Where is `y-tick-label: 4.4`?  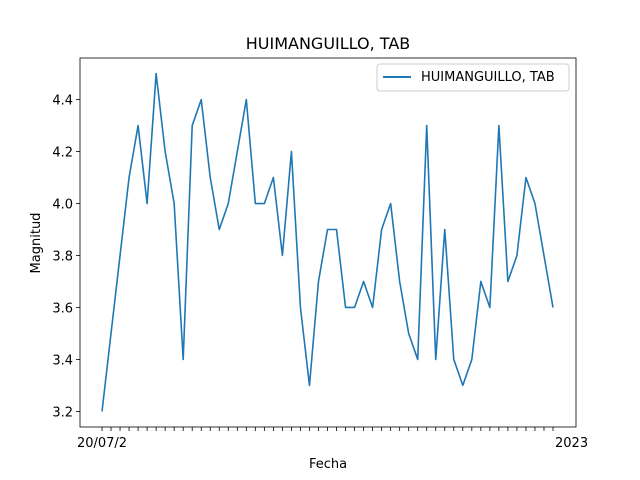
y-tick-label: 4.4 is located at coordinates (62, 101).